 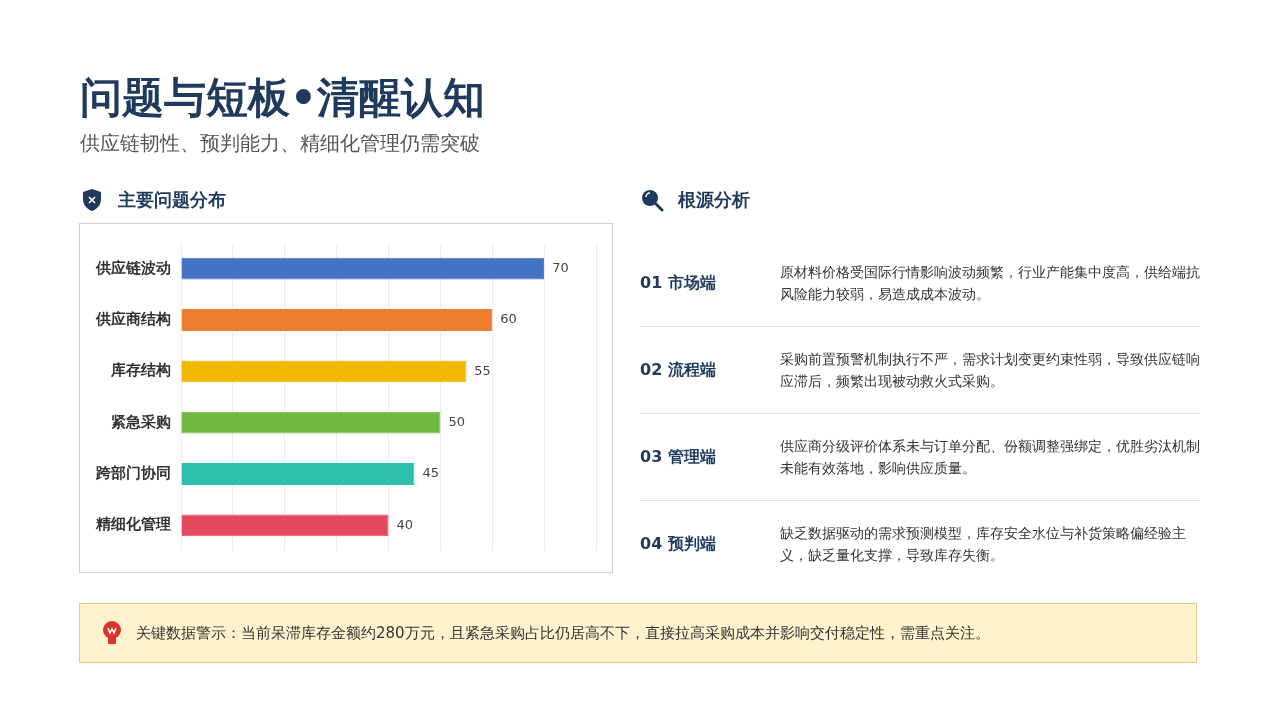 What do you see at coordinates (405, 524) in the screenshot?
I see `data-label: 40` at bounding box center [405, 524].